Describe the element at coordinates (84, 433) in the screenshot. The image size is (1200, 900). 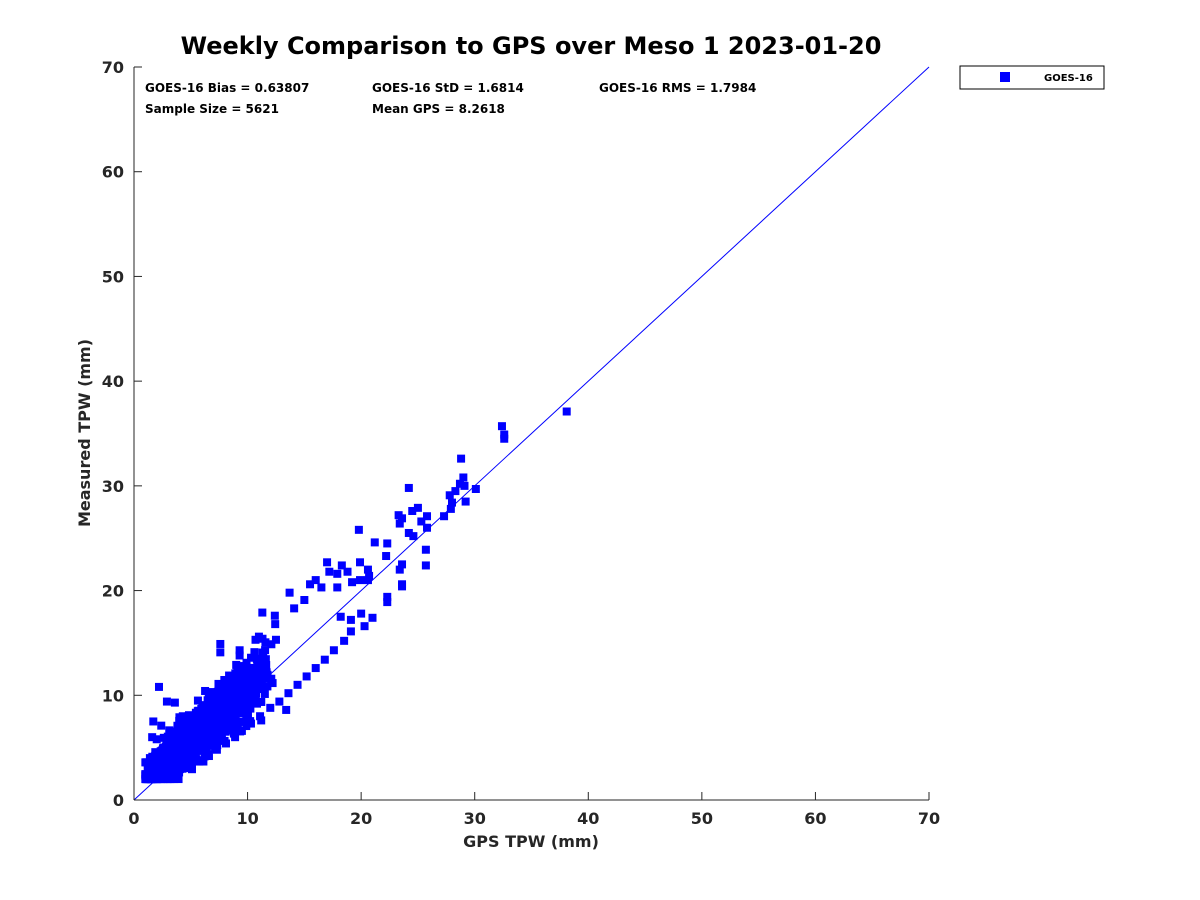
I see `y-axis-label: Measured TPW (mm)` at that location.